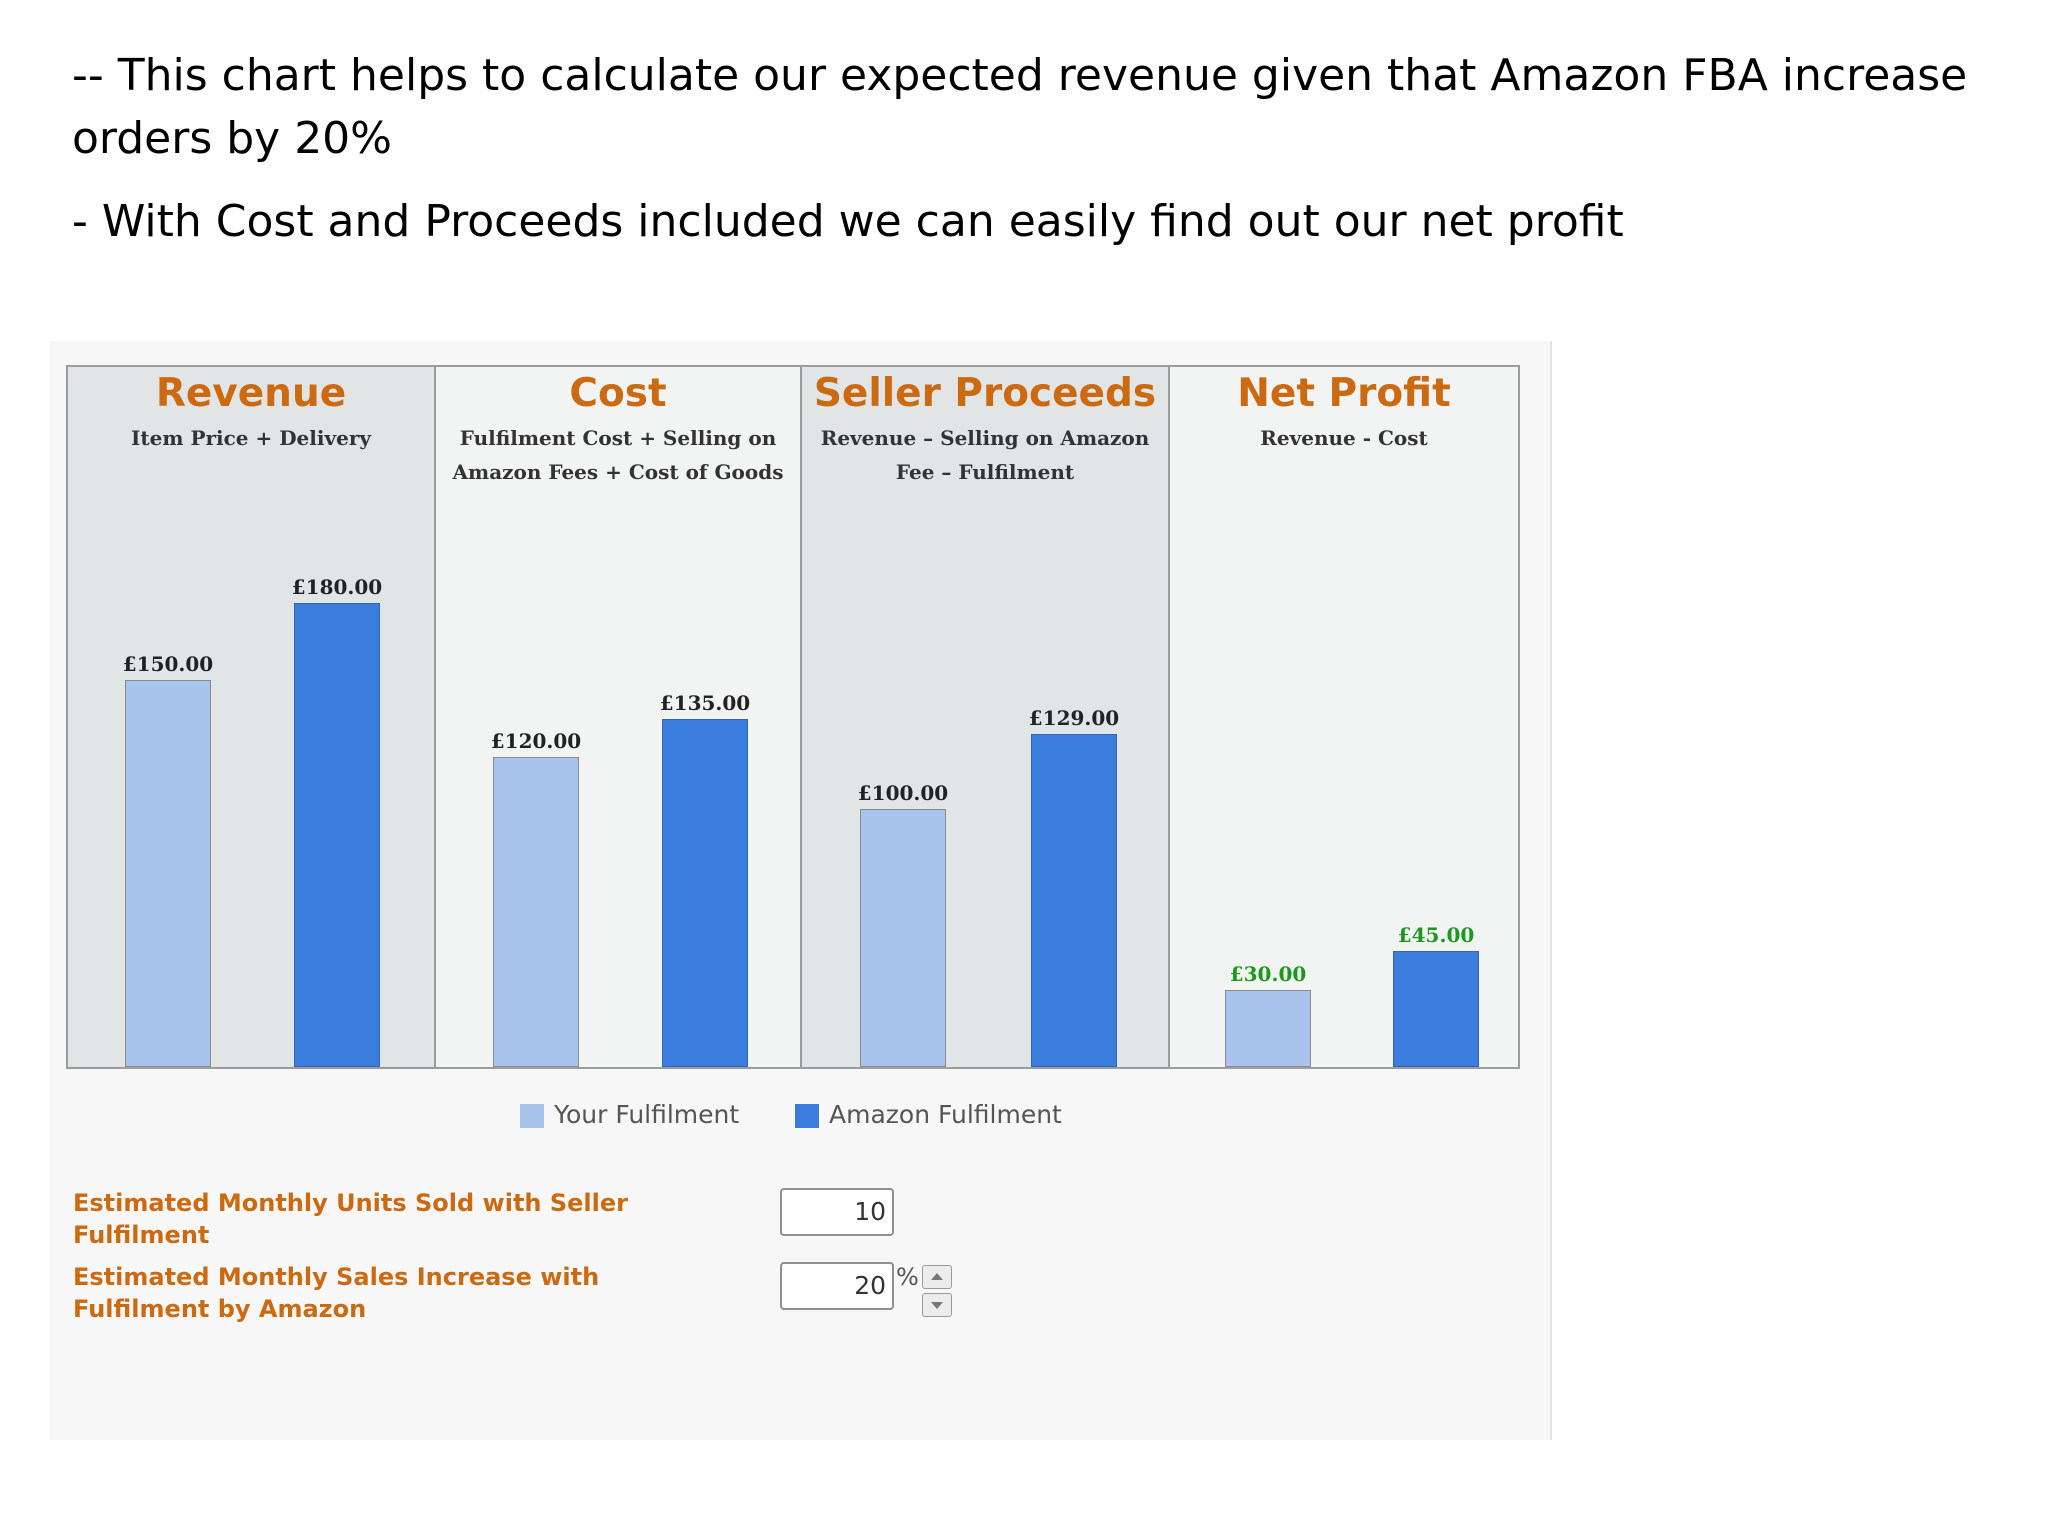 This screenshot has width=2048, height=1536. What do you see at coordinates (618, 393) in the screenshot?
I see `section-title-cost: Cost` at bounding box center [618, 393].